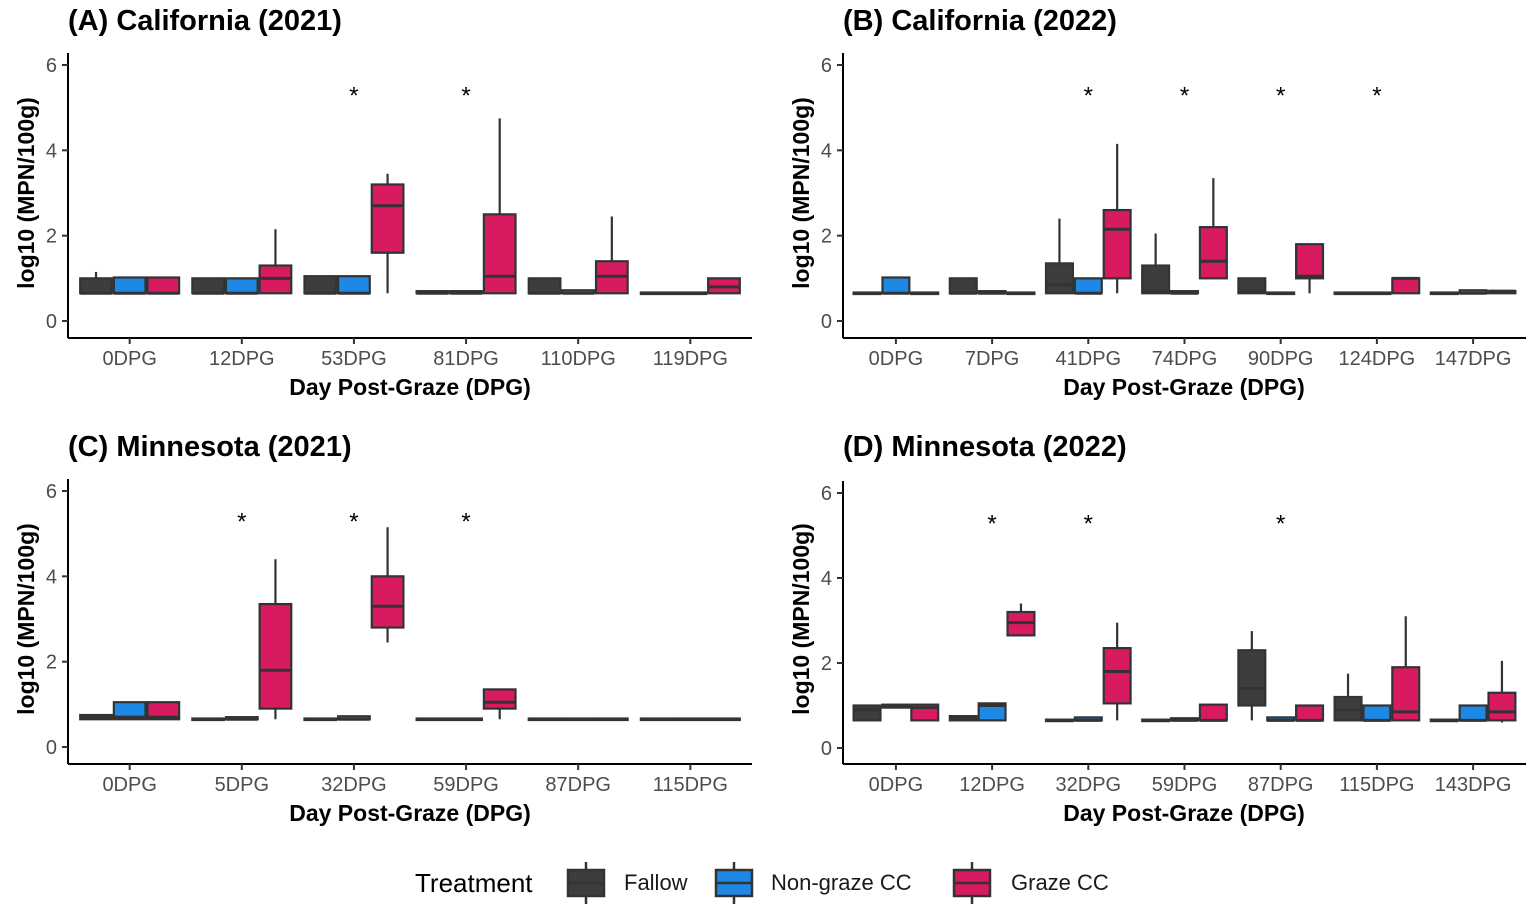 This screenshot has width=1535, height=910. Describe the element at coordinates (1185, 785) in the screenshot. I see `x-tick-label: 59DPG` at that location.